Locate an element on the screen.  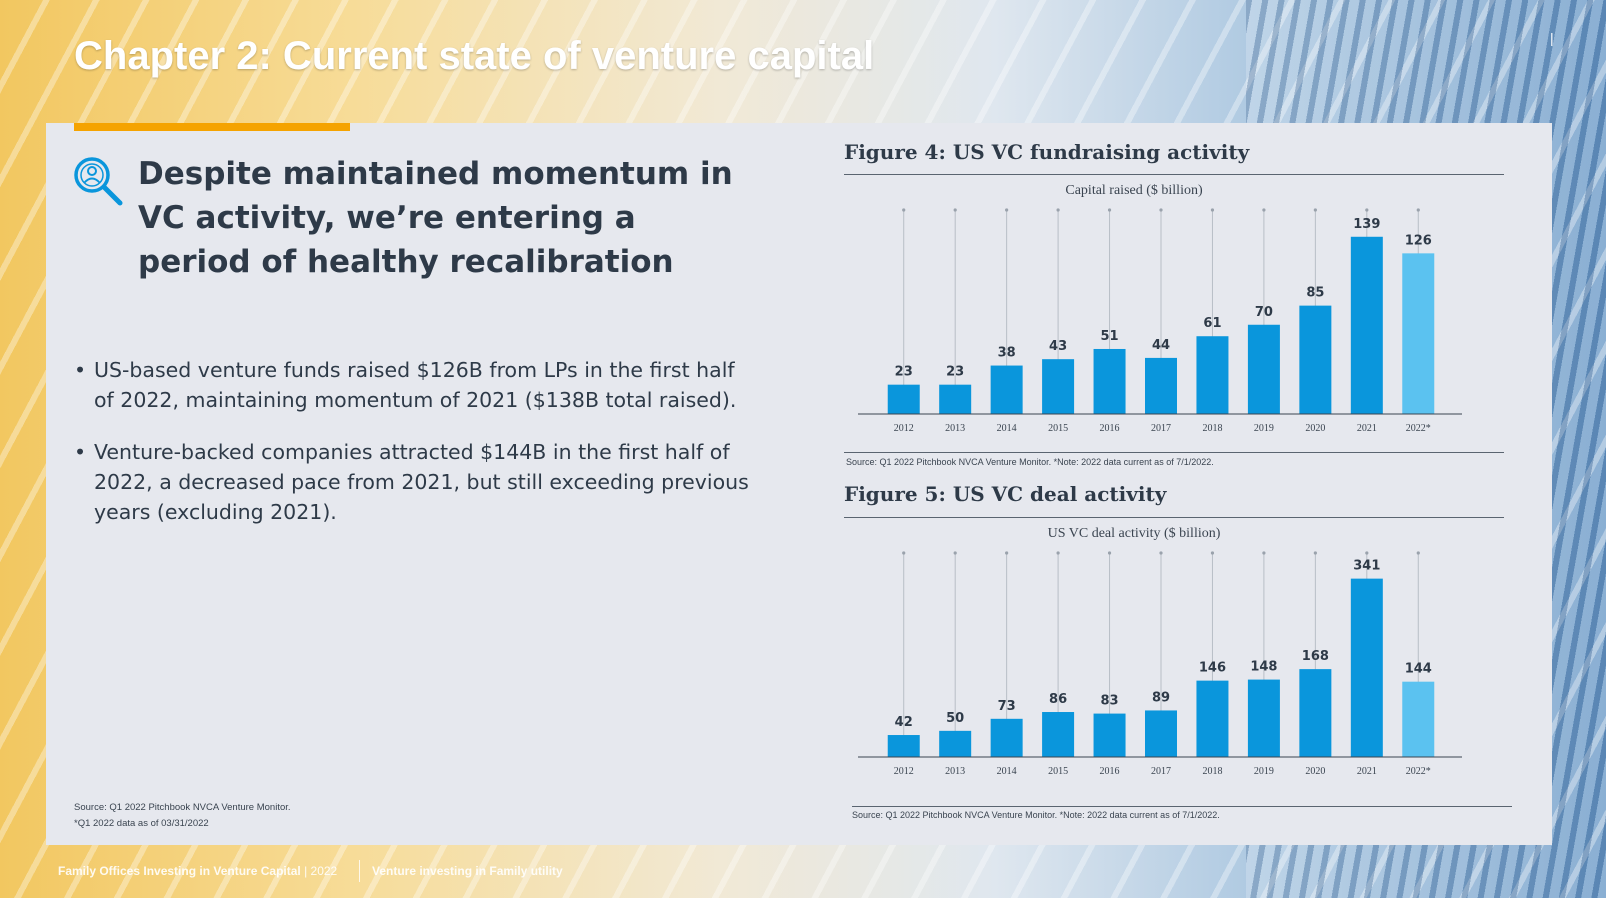
figure-5-top-rule is located at coordinates (1174, 517).